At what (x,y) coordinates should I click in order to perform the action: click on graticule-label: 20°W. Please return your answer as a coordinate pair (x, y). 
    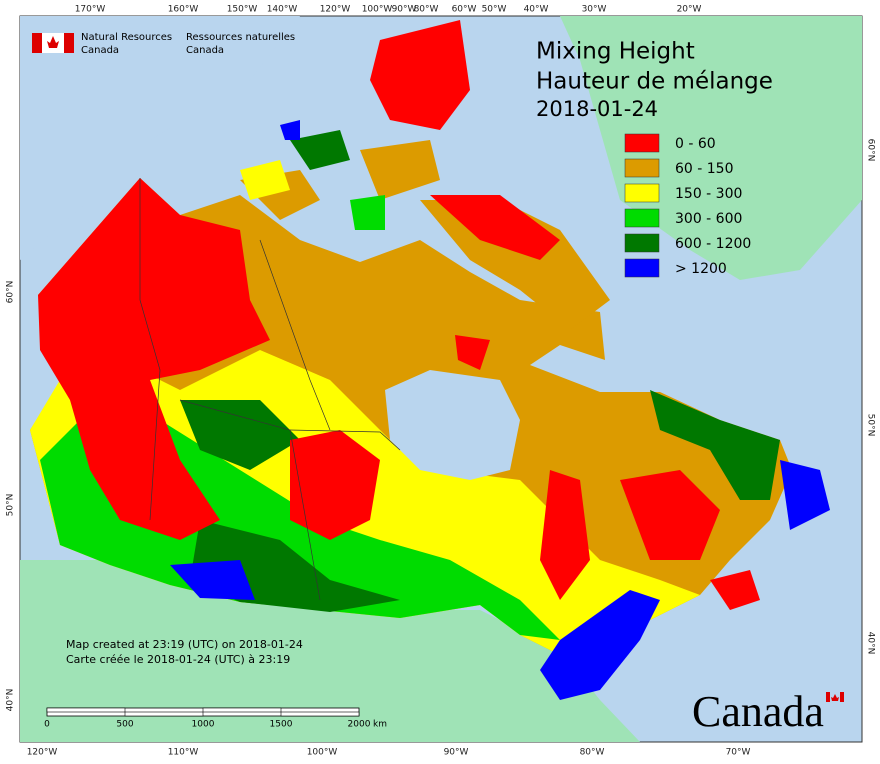
    Looking at the image, I should click on (689, 10).